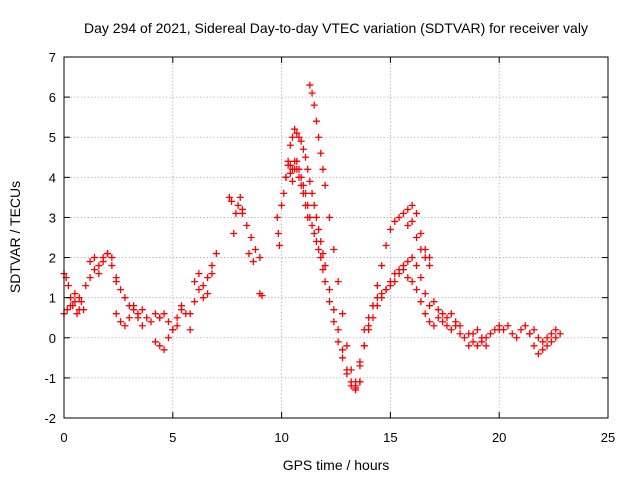 The height and width of the screenshot is (480, 640). What do you see at coordinates (63, 437) in the screenshot?
I see `x-tick-label: 0` at bounding box center [63, 437].